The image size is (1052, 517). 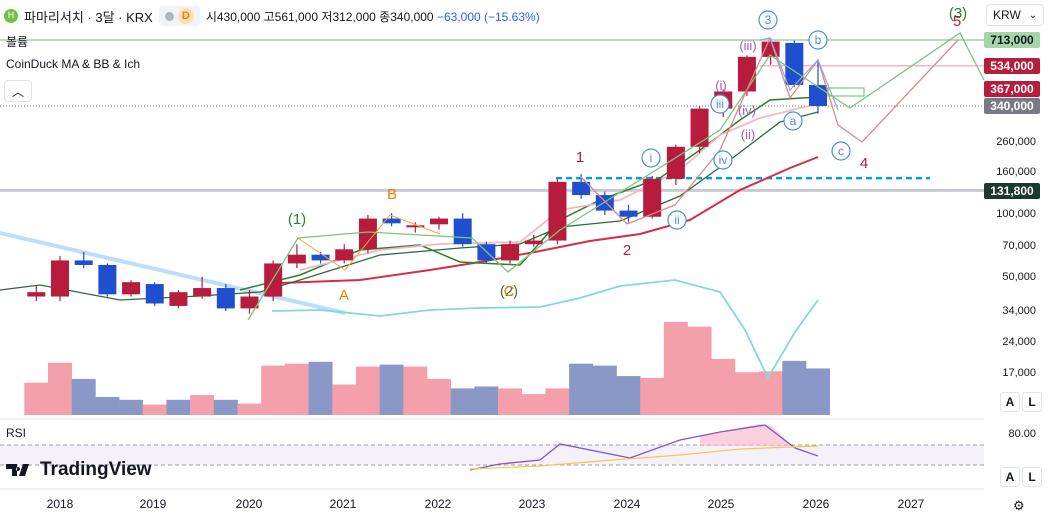 I want to click on rsi-auto-scale-button: A, so click(x=1010, y=477).